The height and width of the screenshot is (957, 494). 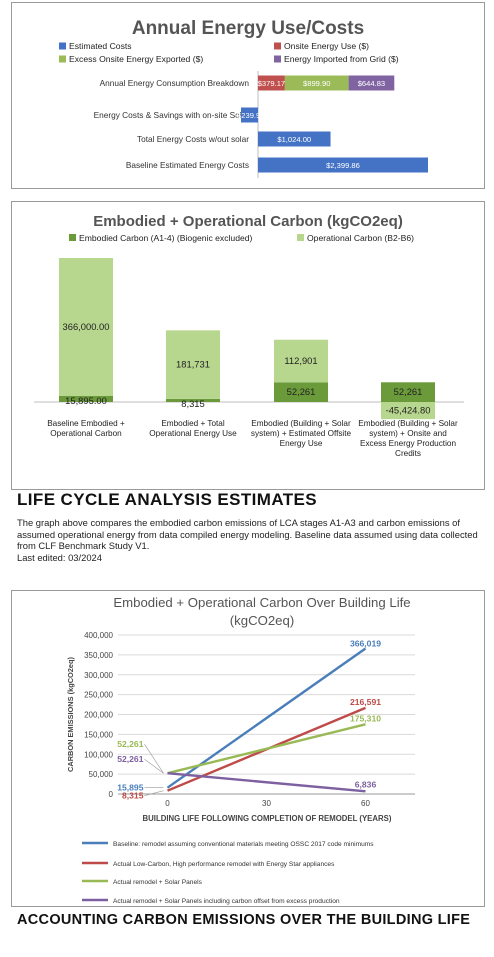 What do you see at coordinates (365, 718) in the screenshot?
I see `end-data-label: 175,310` at bounding box center [365, 718].